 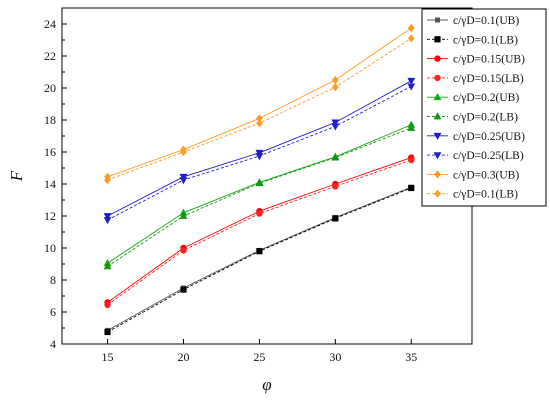 What do you see at coordinates (488, 79) in the screenshot?
I see `legend-label: c/γD=0.15(LB)` at bounding box center [488, 79].